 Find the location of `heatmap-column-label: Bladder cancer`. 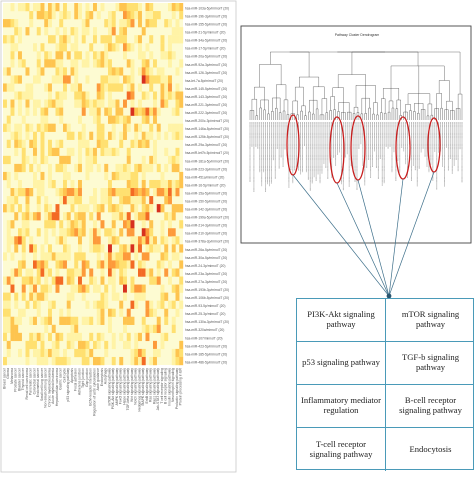

heatmap-column-label: Bladder cancer is located at coordinates (19, 379).